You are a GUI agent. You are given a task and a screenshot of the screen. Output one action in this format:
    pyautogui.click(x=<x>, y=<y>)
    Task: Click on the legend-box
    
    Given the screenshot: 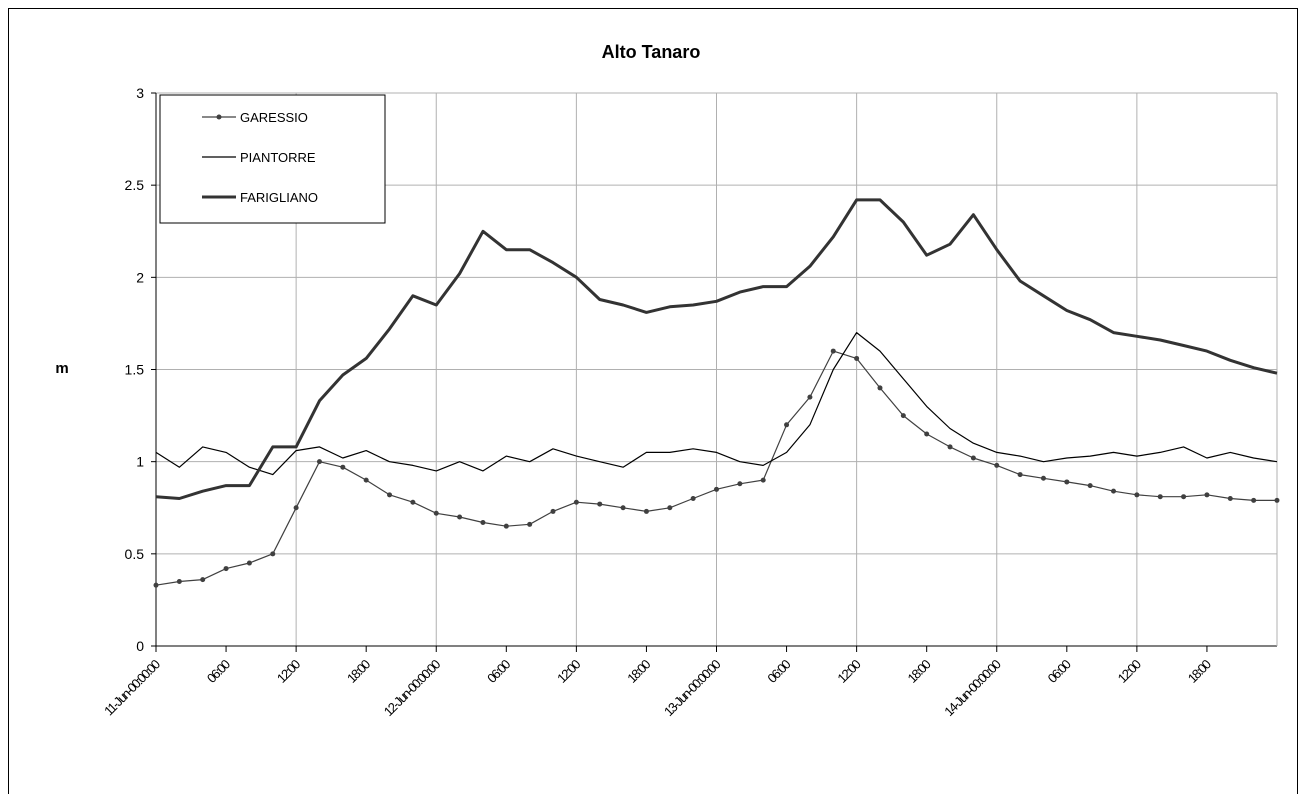 What is the action you would take?
    pyautogui.click(x=272, y=159)
    